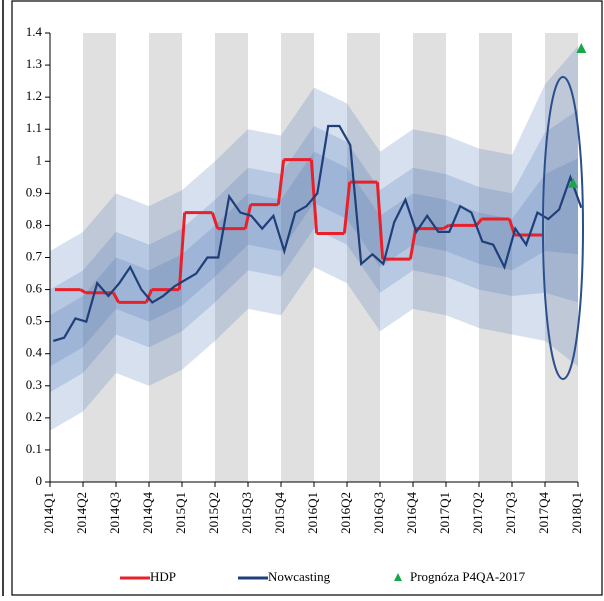  Describe the element at coordinates (34, 31) in the screenshot. I see `y-tick-label: 1.4` at that location.